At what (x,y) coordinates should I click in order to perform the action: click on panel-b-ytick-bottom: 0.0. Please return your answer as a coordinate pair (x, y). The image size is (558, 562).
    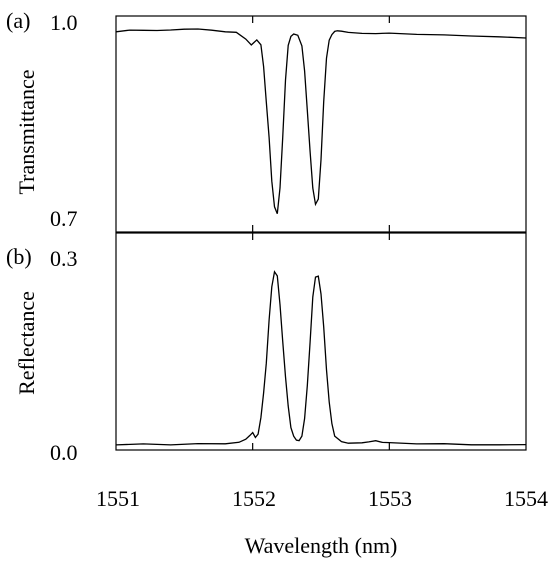
    Looking at the image, I should click on (64, 452).